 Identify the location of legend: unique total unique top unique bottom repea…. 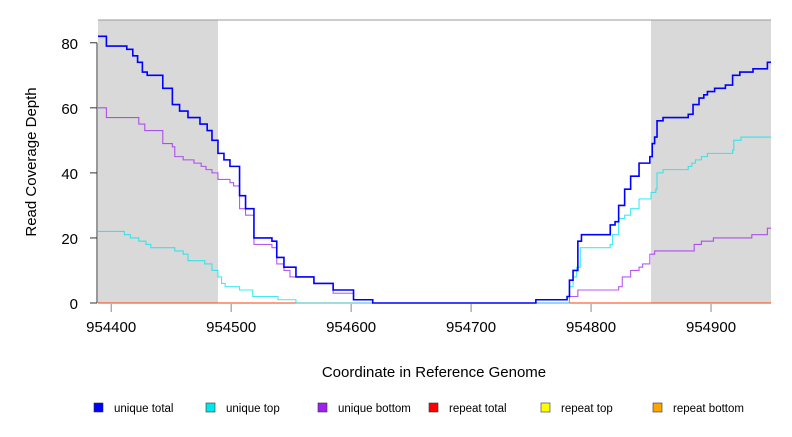
(418, 408).